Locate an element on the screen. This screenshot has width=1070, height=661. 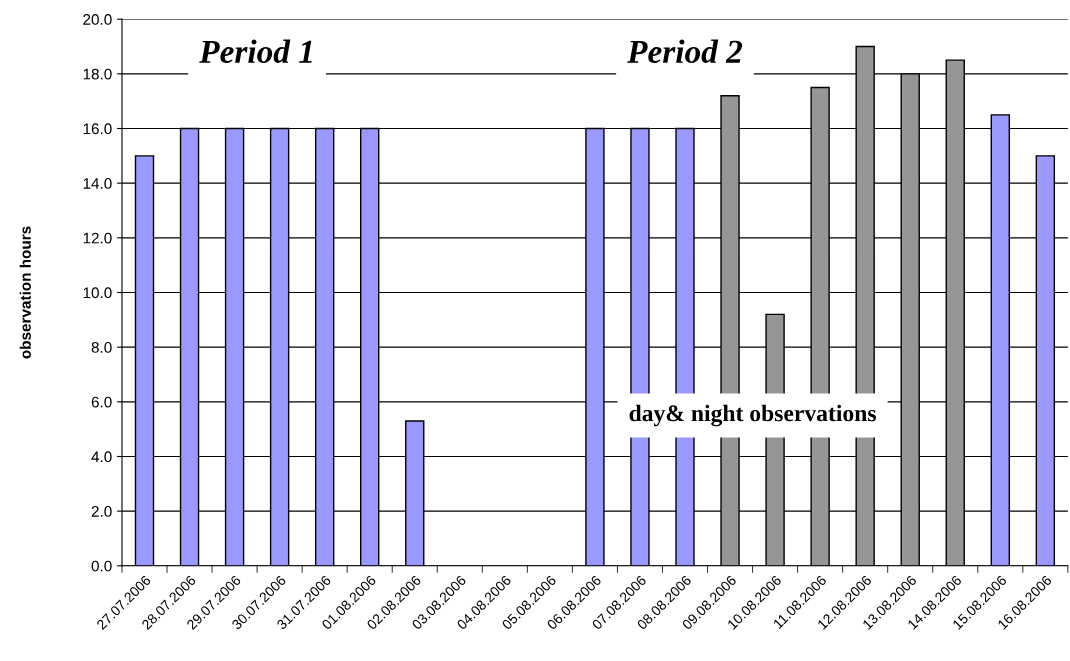
y-axis-title: observation hours is located at coordinates (25, 292).